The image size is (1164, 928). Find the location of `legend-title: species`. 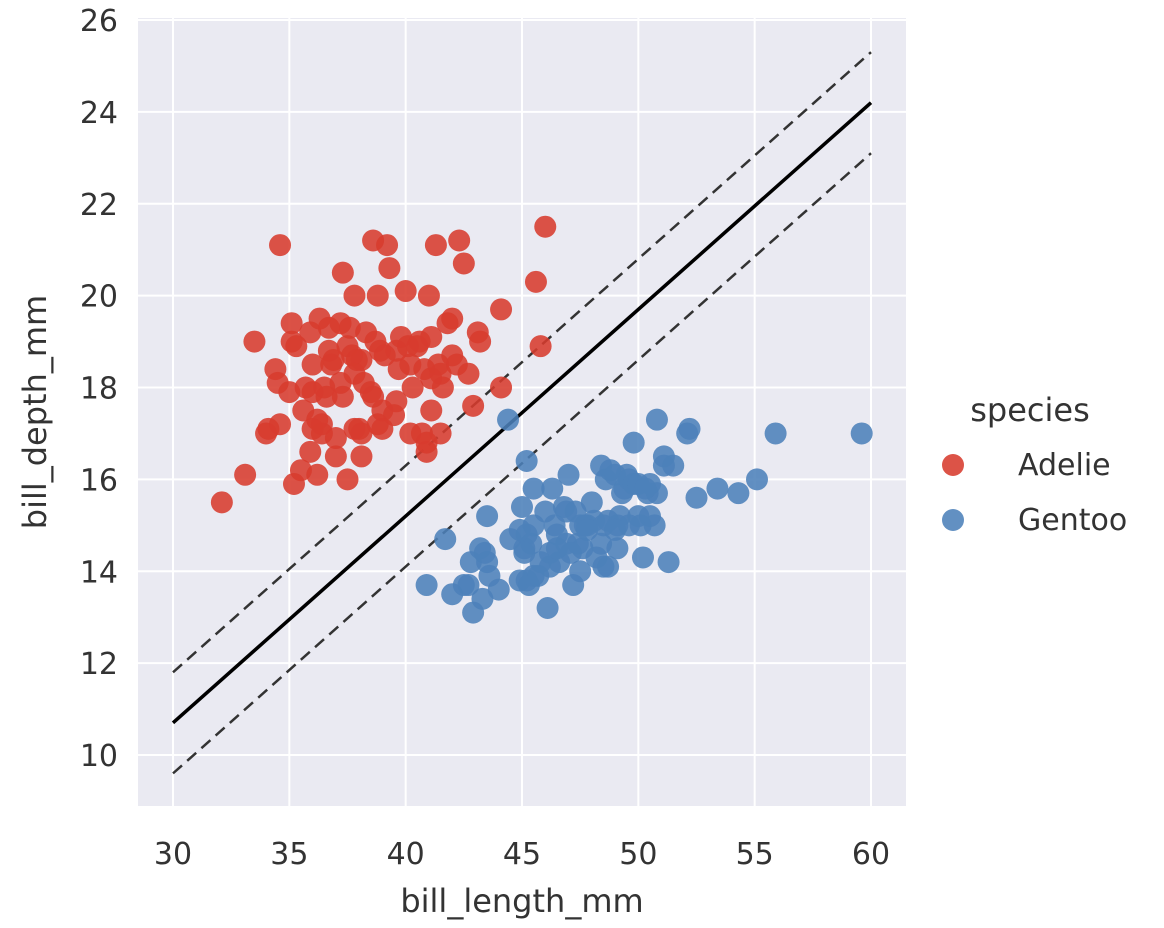

legend-title: species is located at coordinates (1030, 410).